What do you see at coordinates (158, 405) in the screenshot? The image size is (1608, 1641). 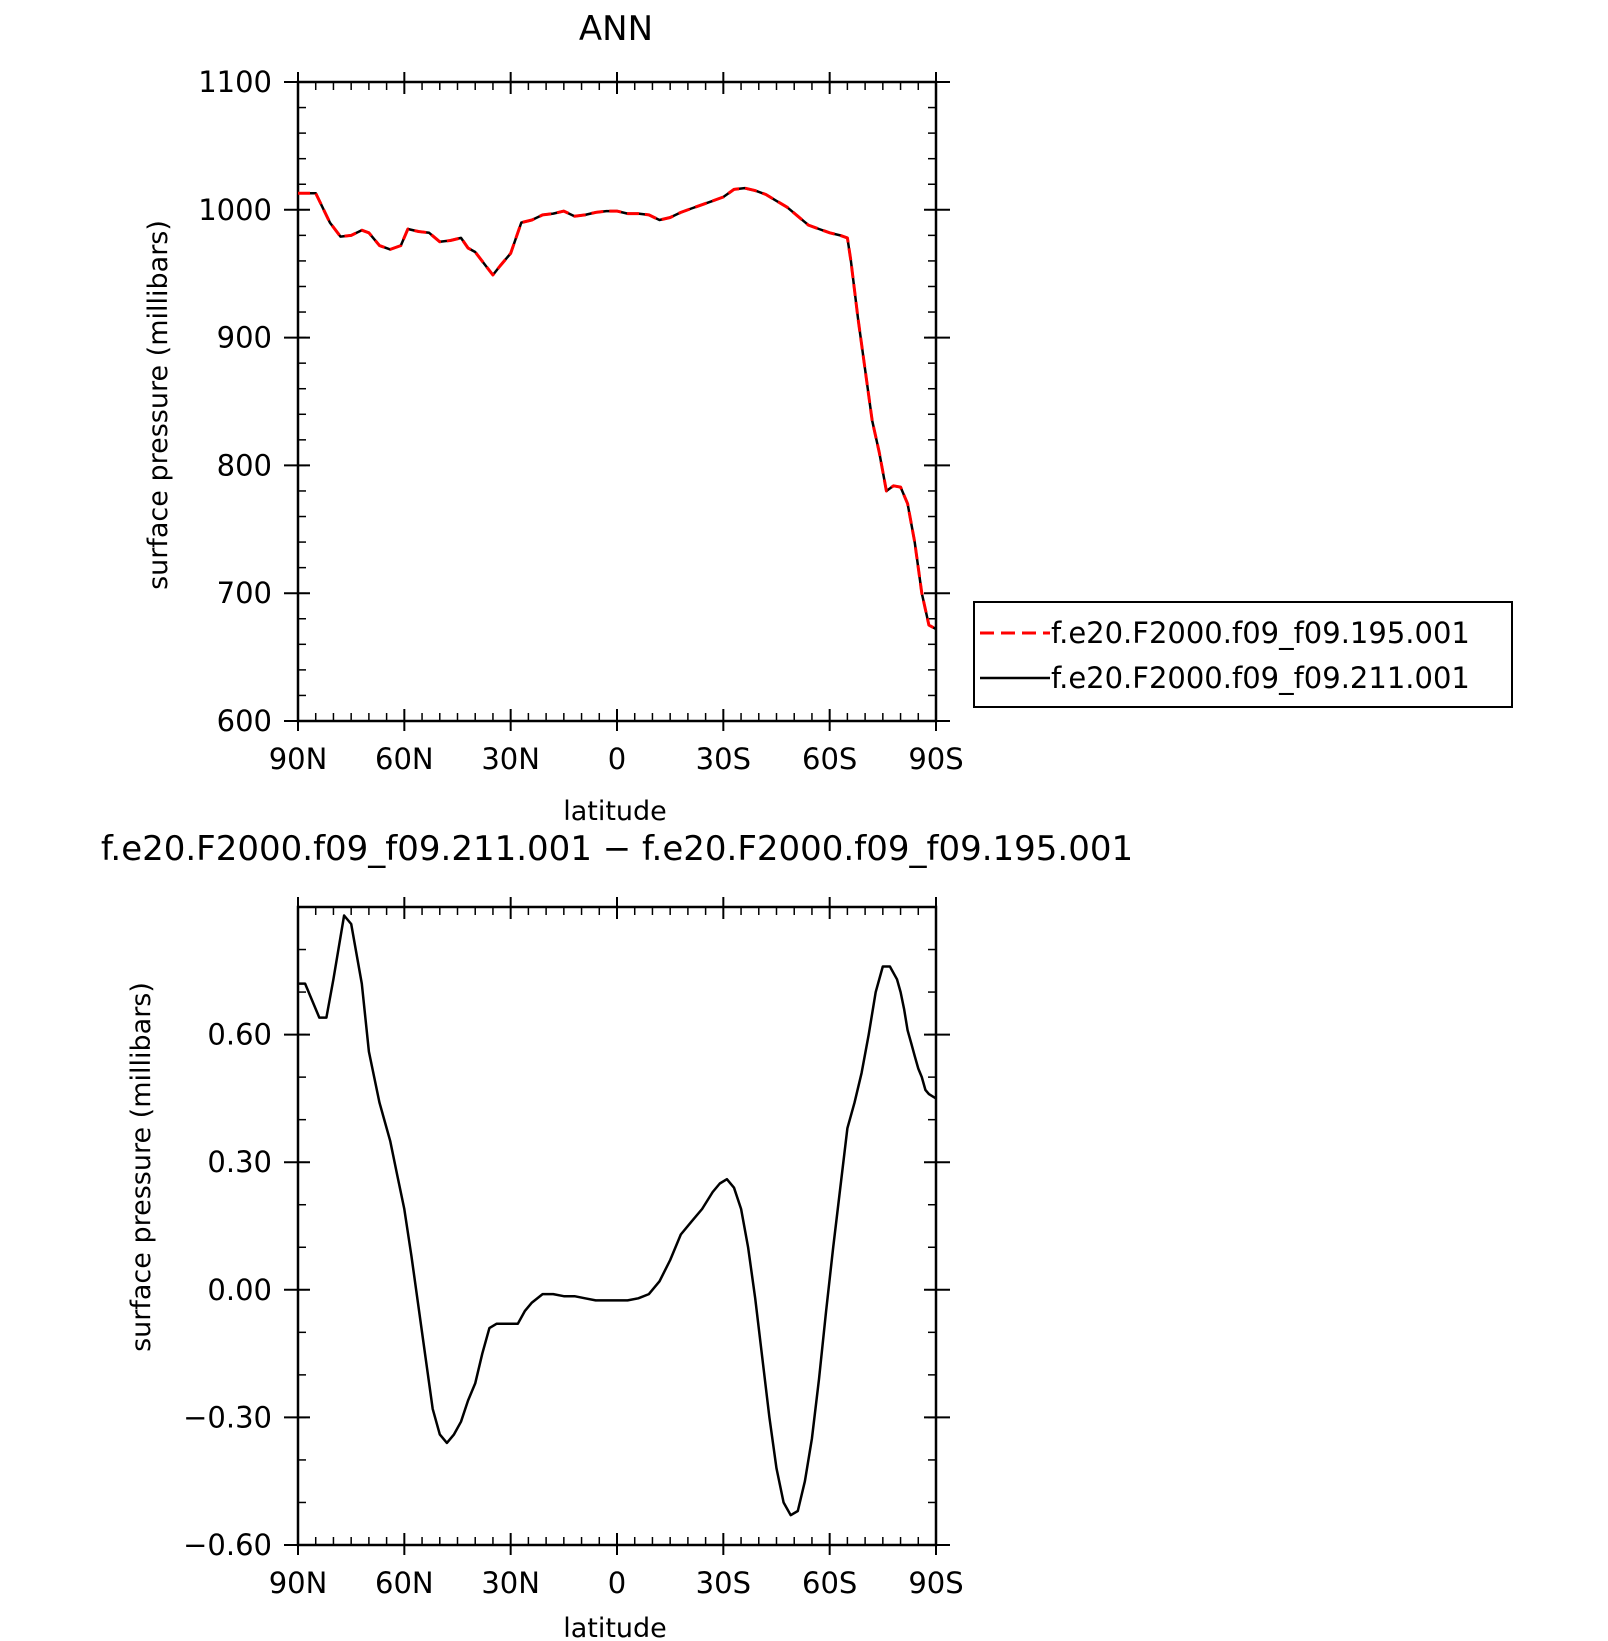 I see `top-y-axis-label: surface pressure (millibars)` at bounding box center [158, 405].